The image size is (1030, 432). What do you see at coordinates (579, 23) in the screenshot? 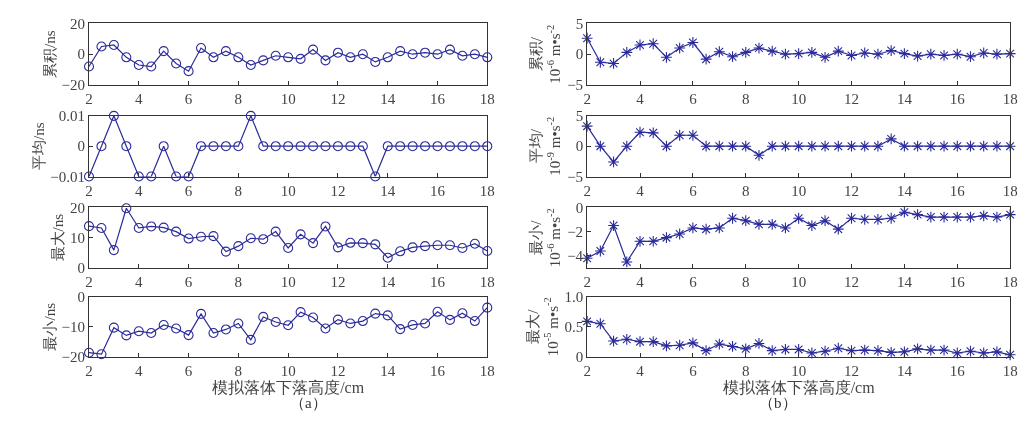
I see `y-tick-label: 5` at bounding box center [579, 23].